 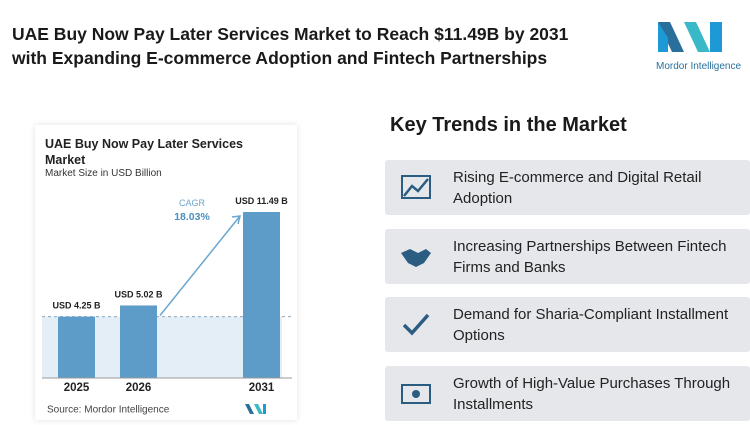 I want to click on x-tick-label: 2031, so click(x=262, y=388).